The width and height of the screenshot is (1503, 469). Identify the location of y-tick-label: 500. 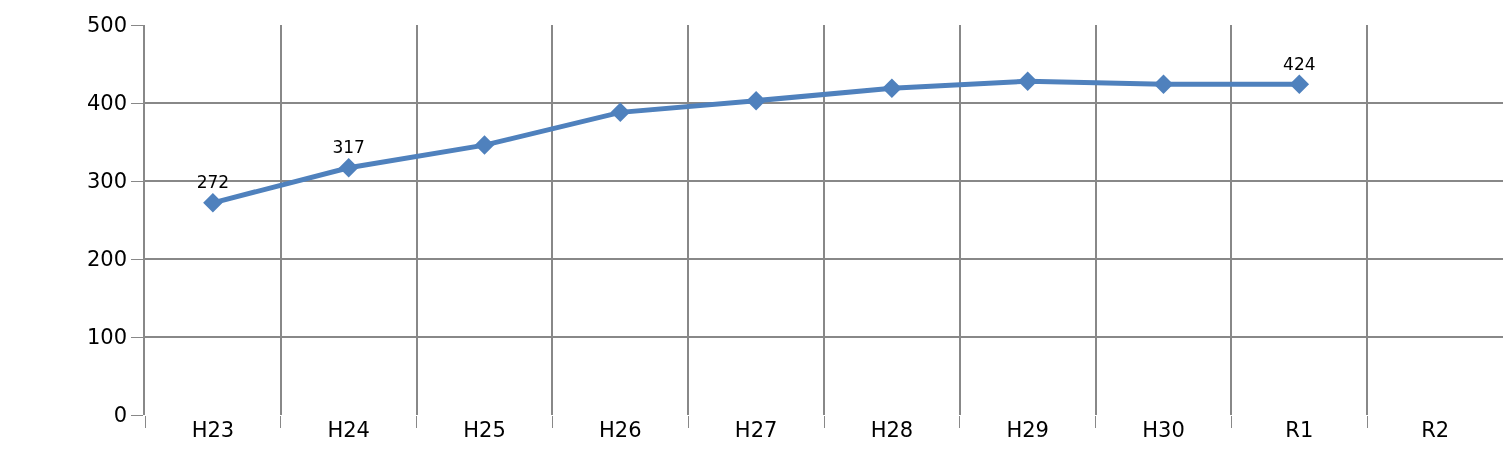
(107, 25).